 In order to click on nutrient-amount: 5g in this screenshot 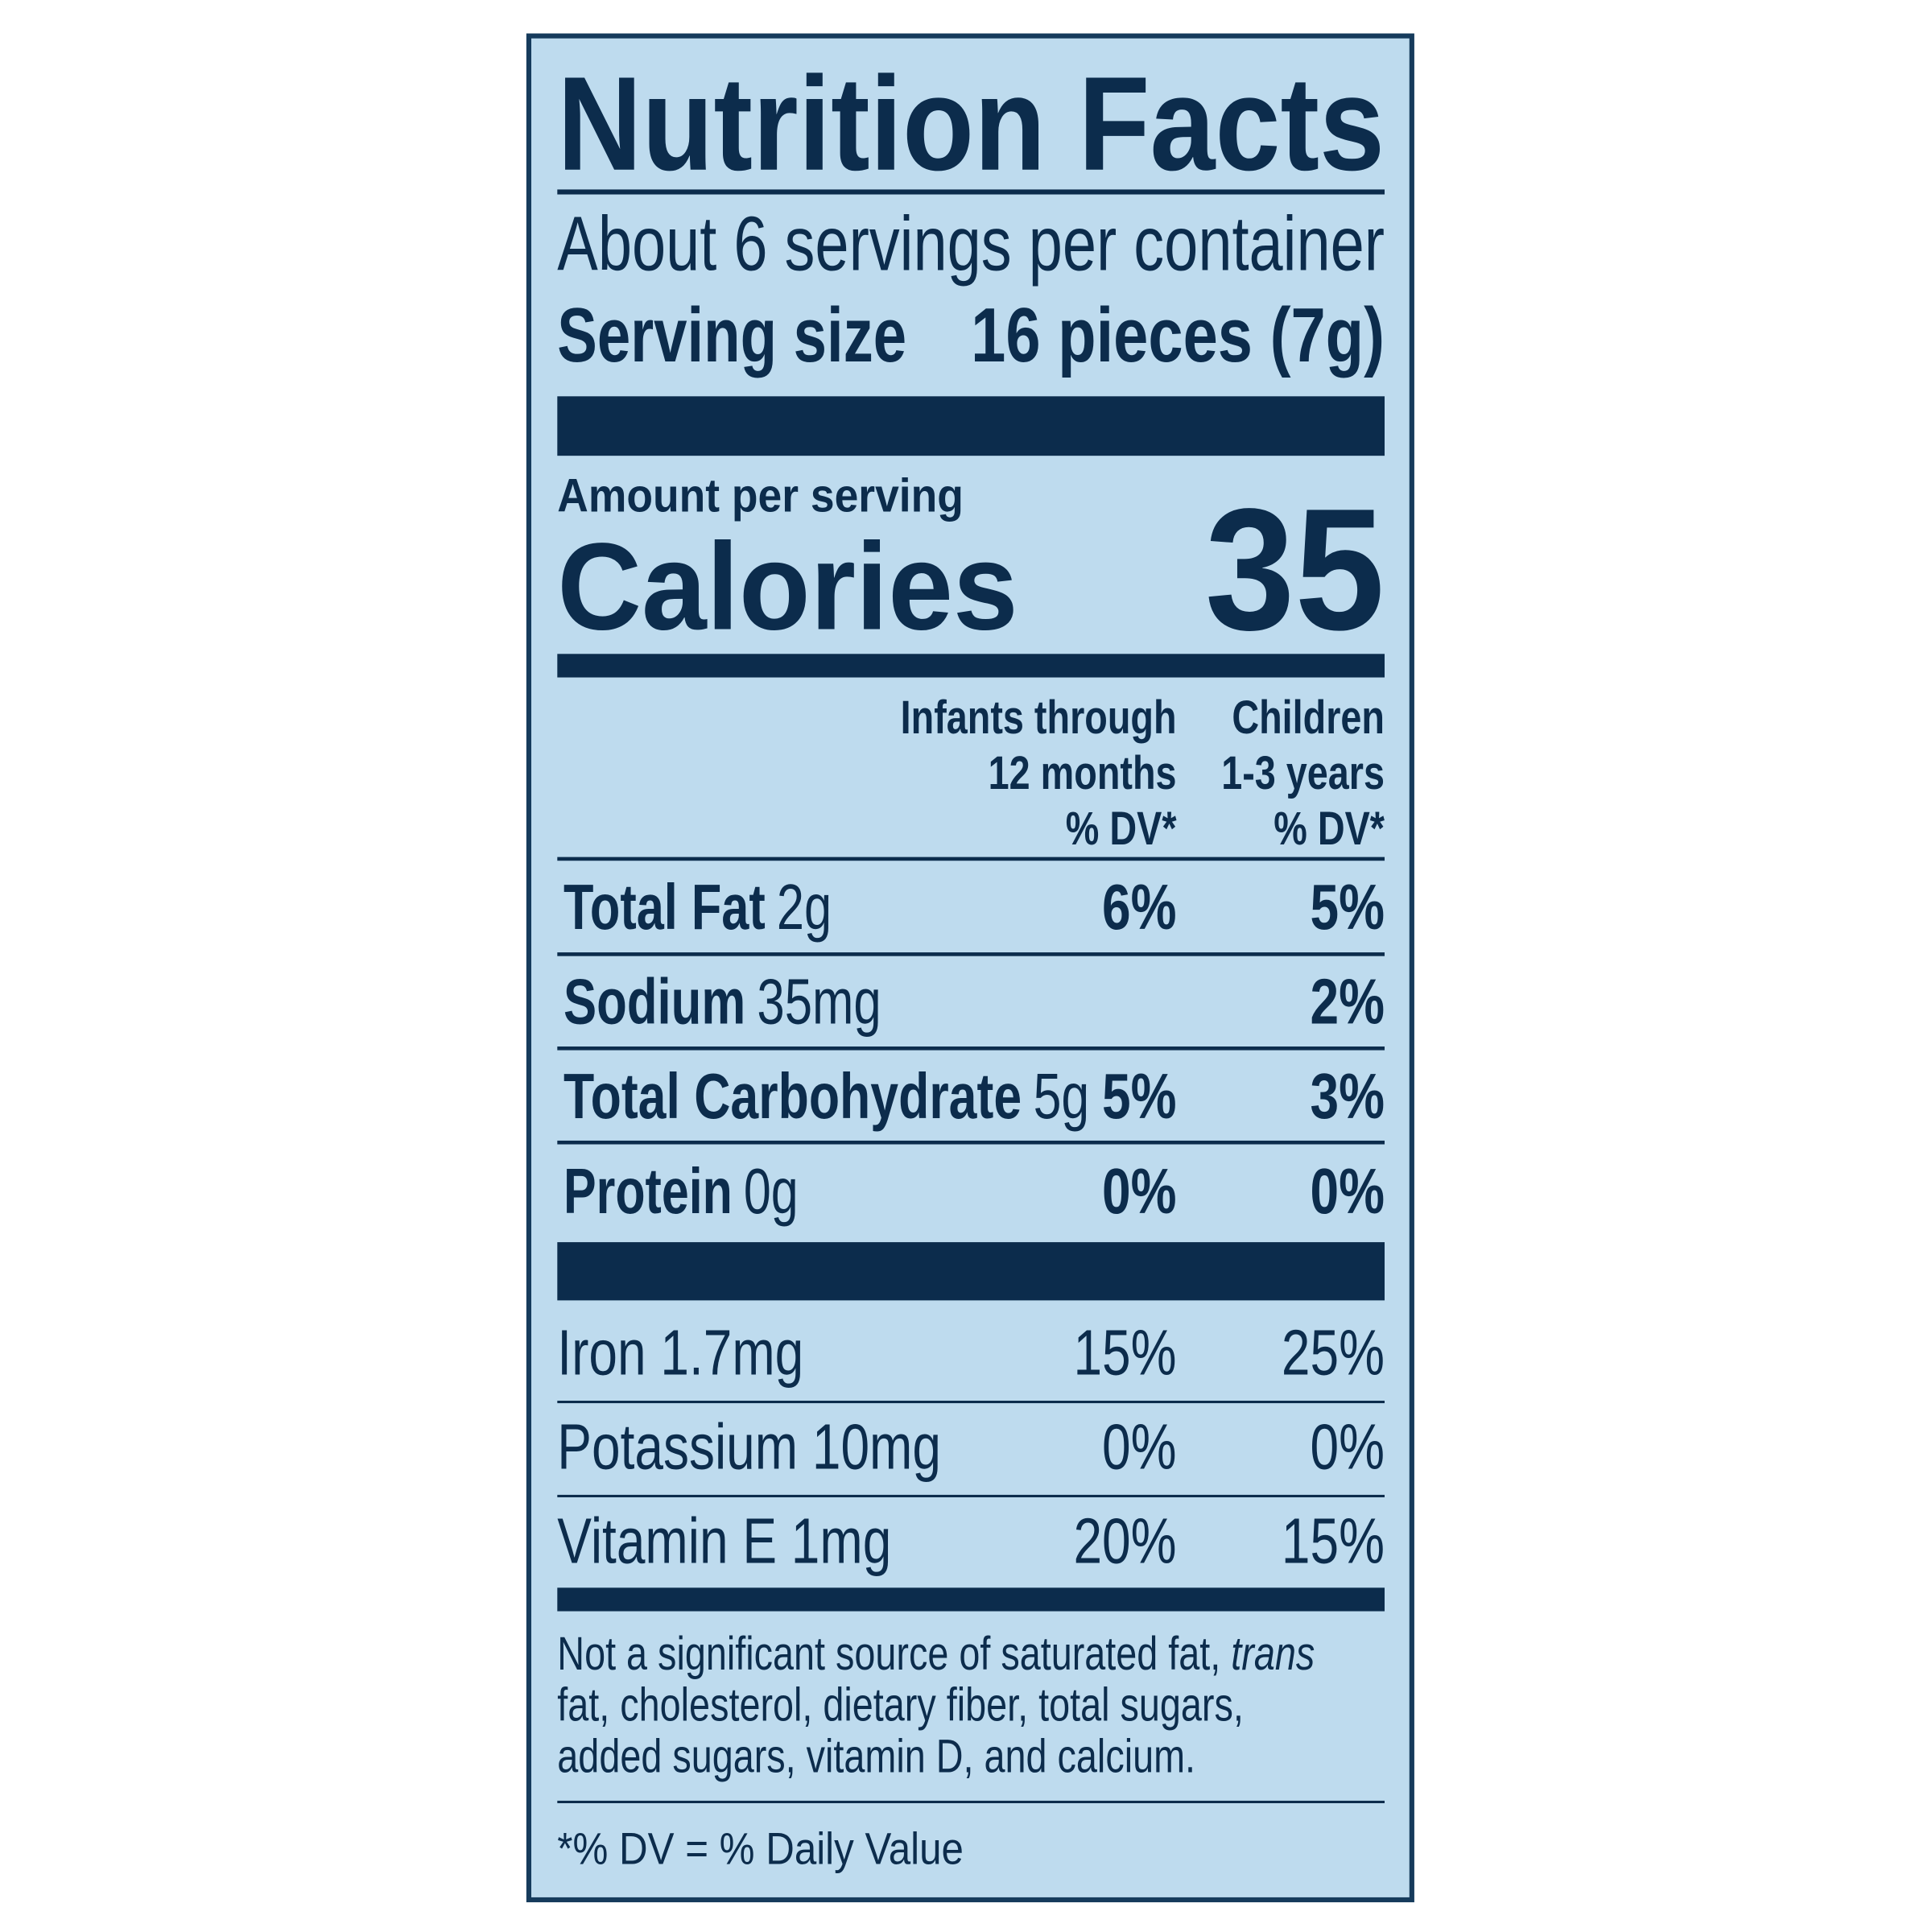, I will do `click(1062, 1096)`.